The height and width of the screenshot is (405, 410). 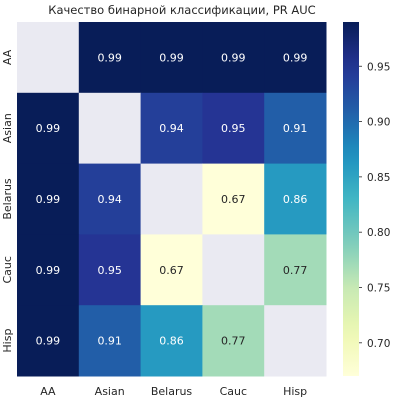 What do you see at coordinates (7, 57) in the screenshot?
I see `y-tick-label: AA` at bounding box center [7, 57].